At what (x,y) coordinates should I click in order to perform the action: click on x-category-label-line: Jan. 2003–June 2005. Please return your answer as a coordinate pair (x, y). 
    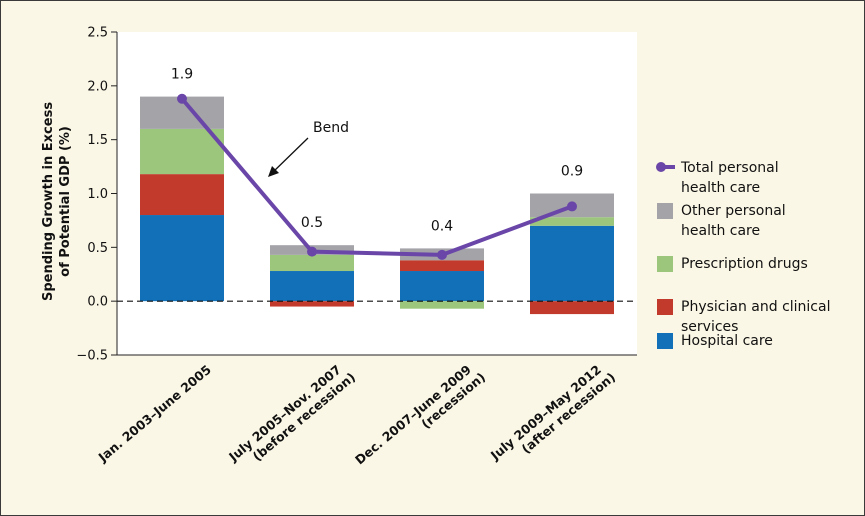
    Looking at the image, I should click on (154, 414).